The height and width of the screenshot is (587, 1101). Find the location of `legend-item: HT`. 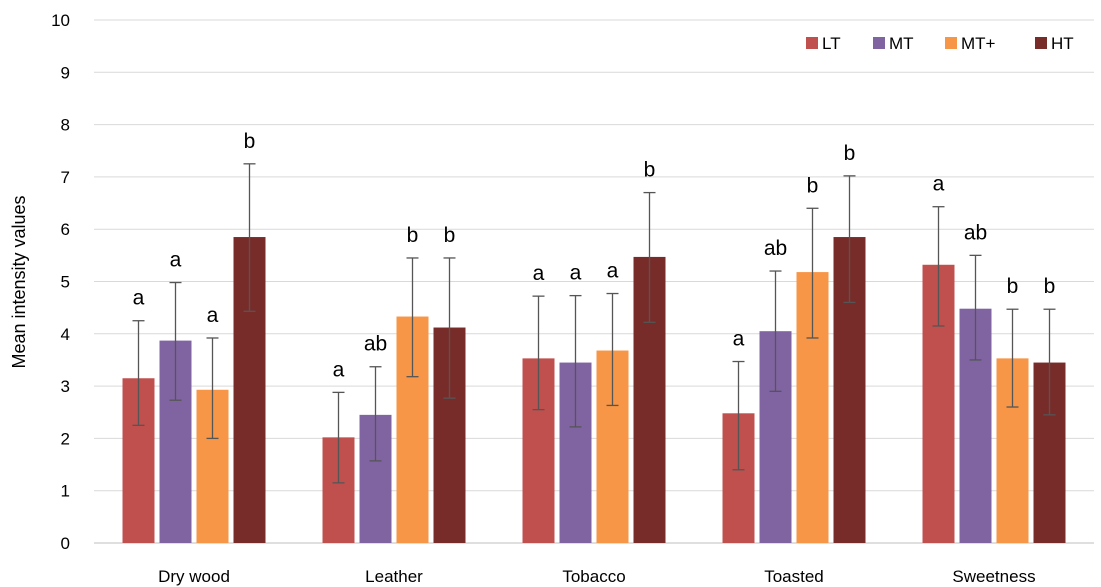

legend-item: HT is located at coordinates (1054, 43).